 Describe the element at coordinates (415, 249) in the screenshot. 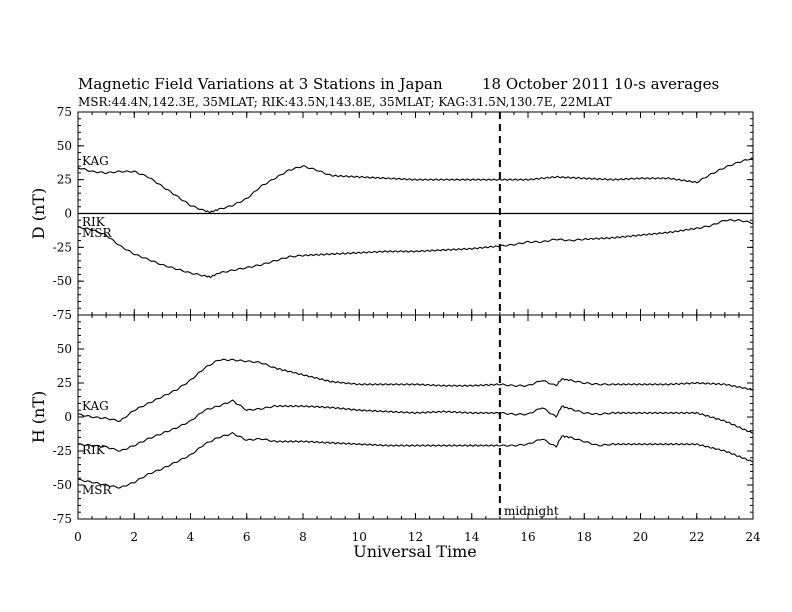

I see `series-line-rik` at that location.